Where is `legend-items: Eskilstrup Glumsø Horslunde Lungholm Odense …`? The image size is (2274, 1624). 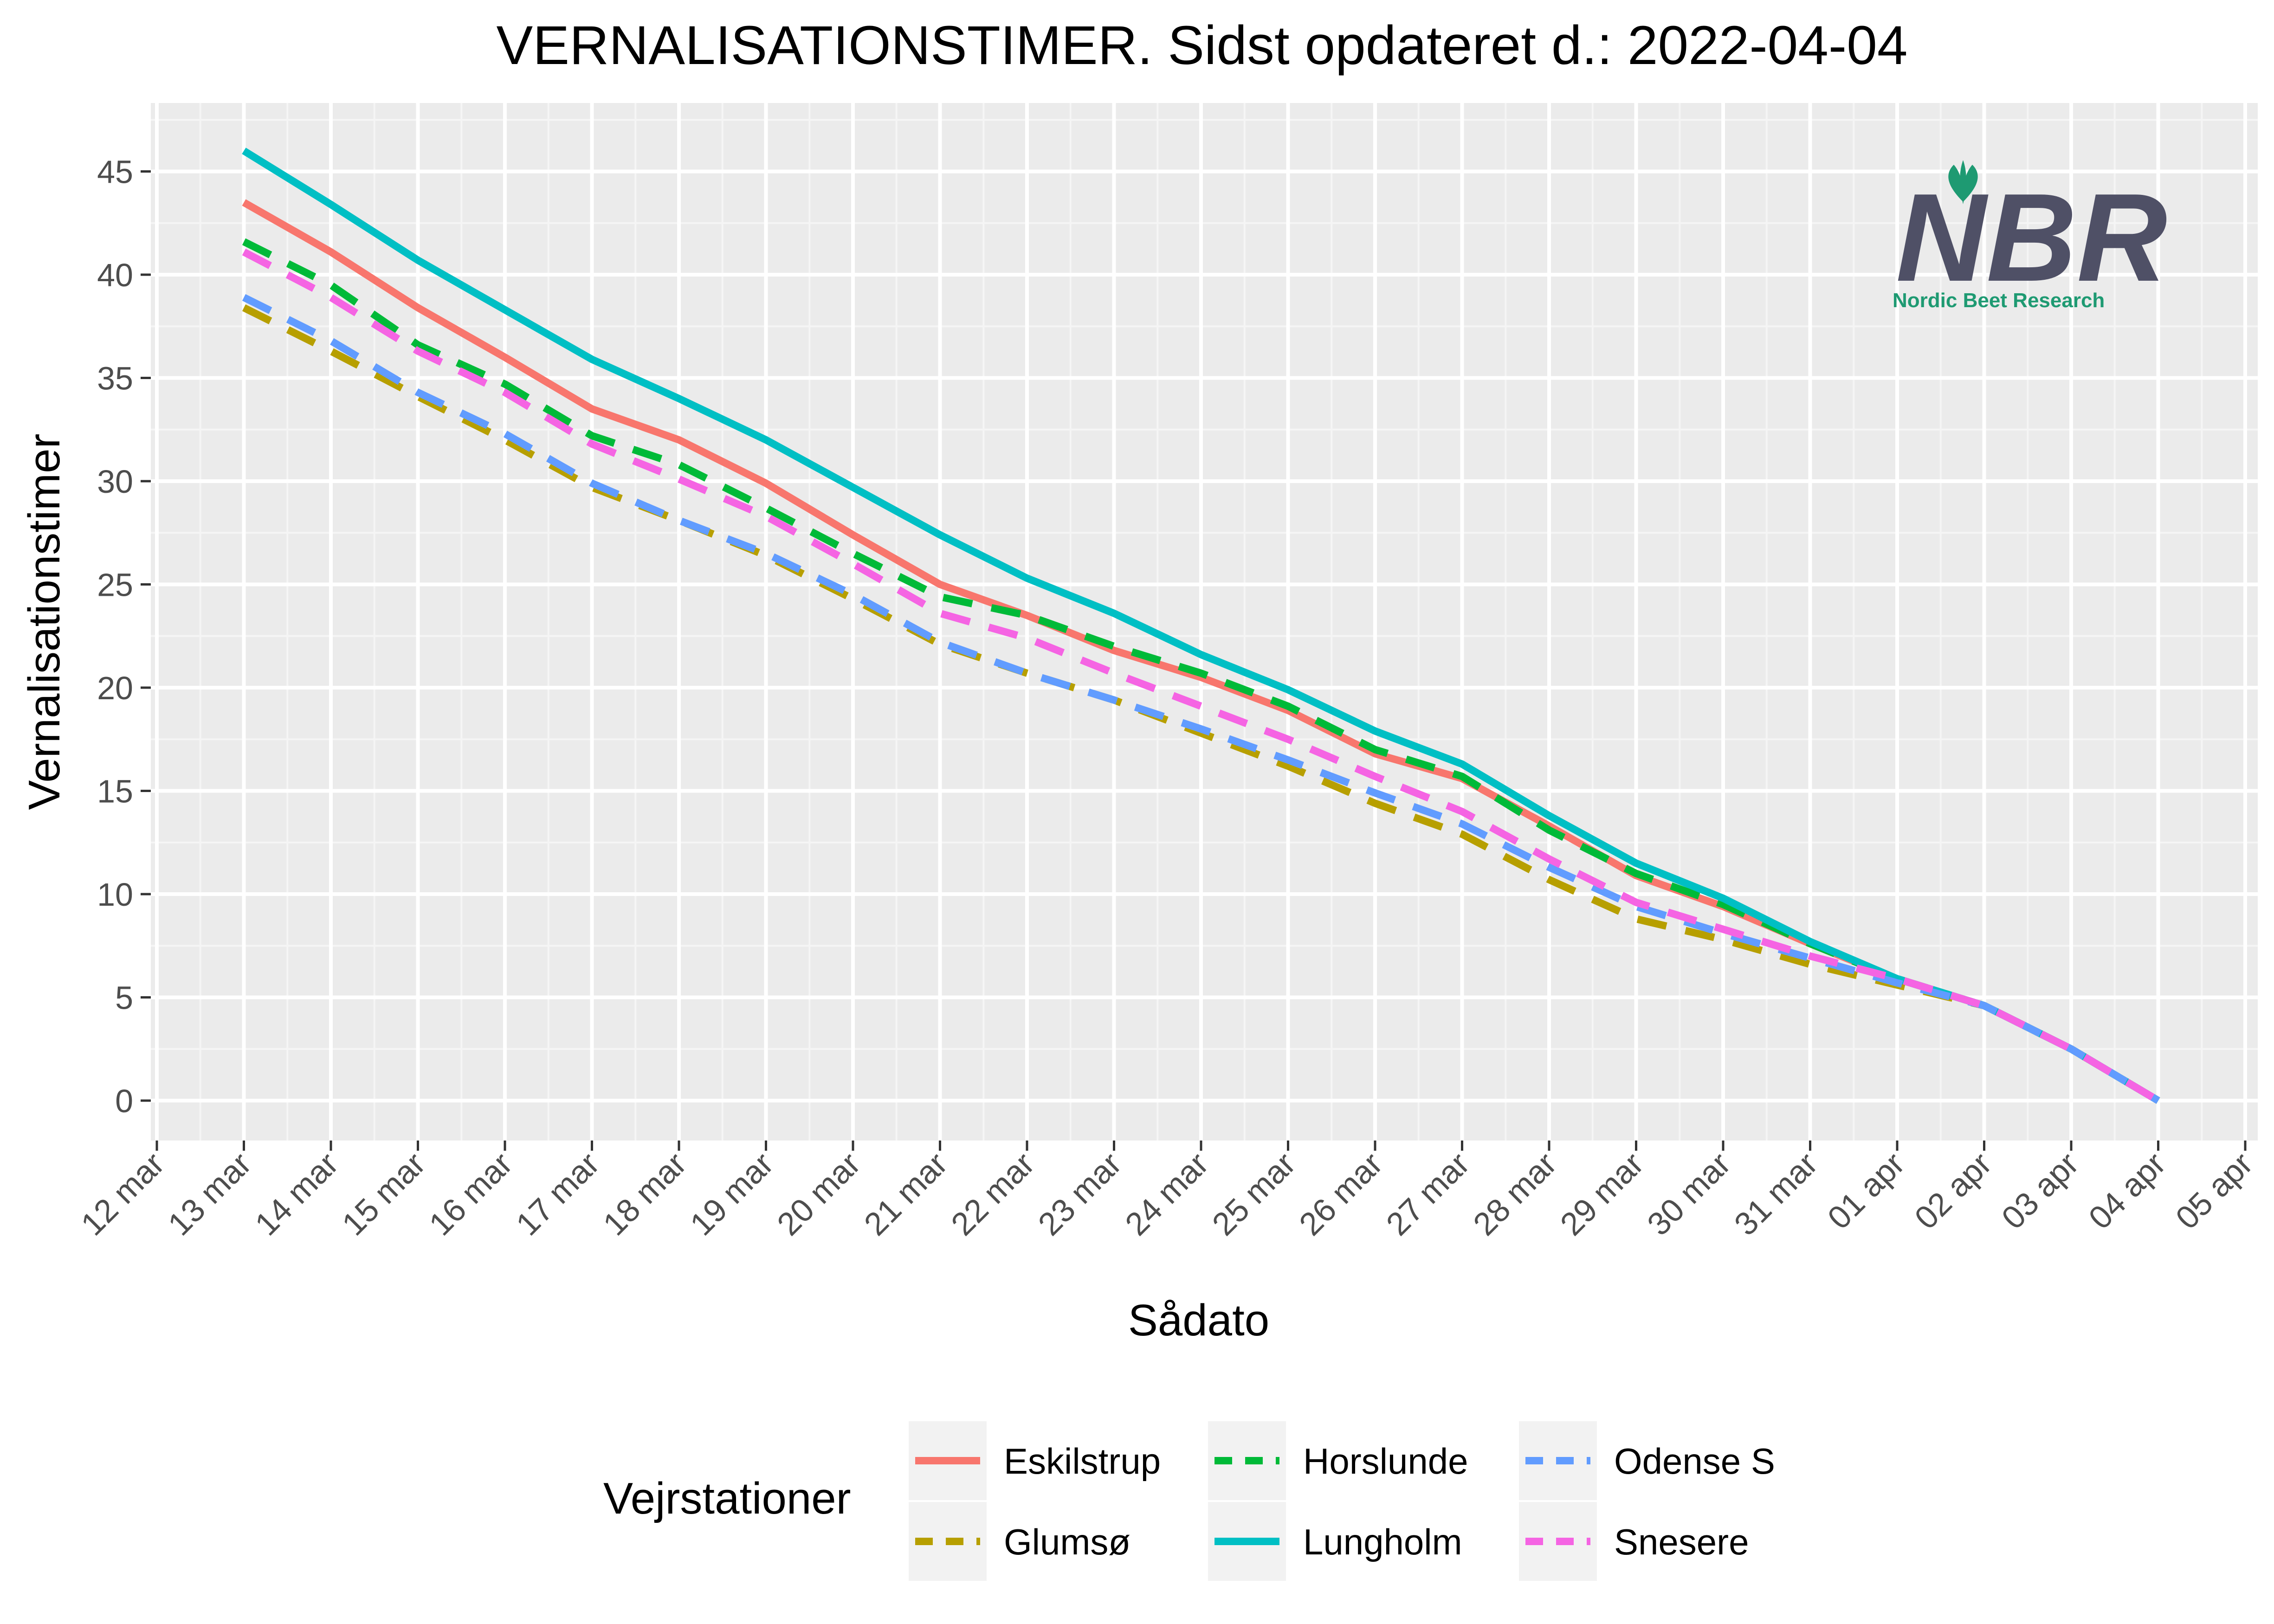 legend-items: Eskilstrup Glumsø Horslunde Lungholm Odense … is located at coordinates (1342, 1501).